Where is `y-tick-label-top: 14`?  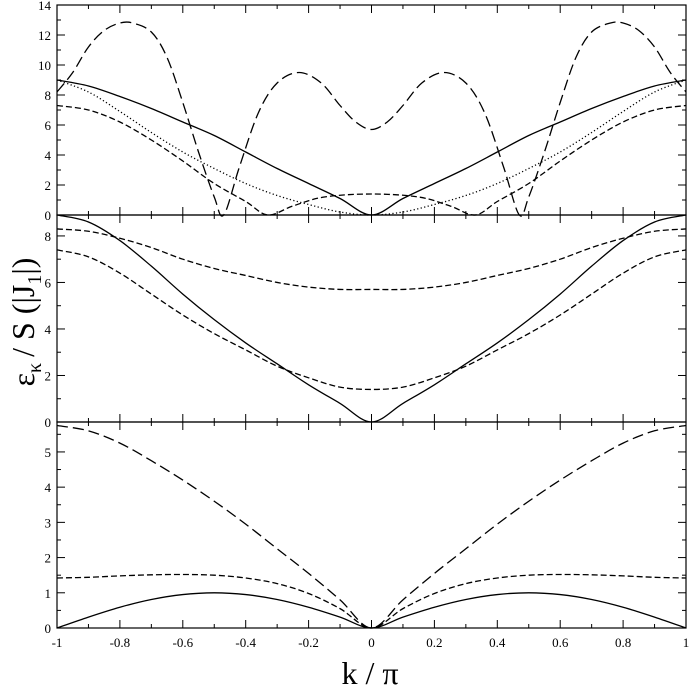 y-tick-label-top: 14 is located at coordinates (45, 6).